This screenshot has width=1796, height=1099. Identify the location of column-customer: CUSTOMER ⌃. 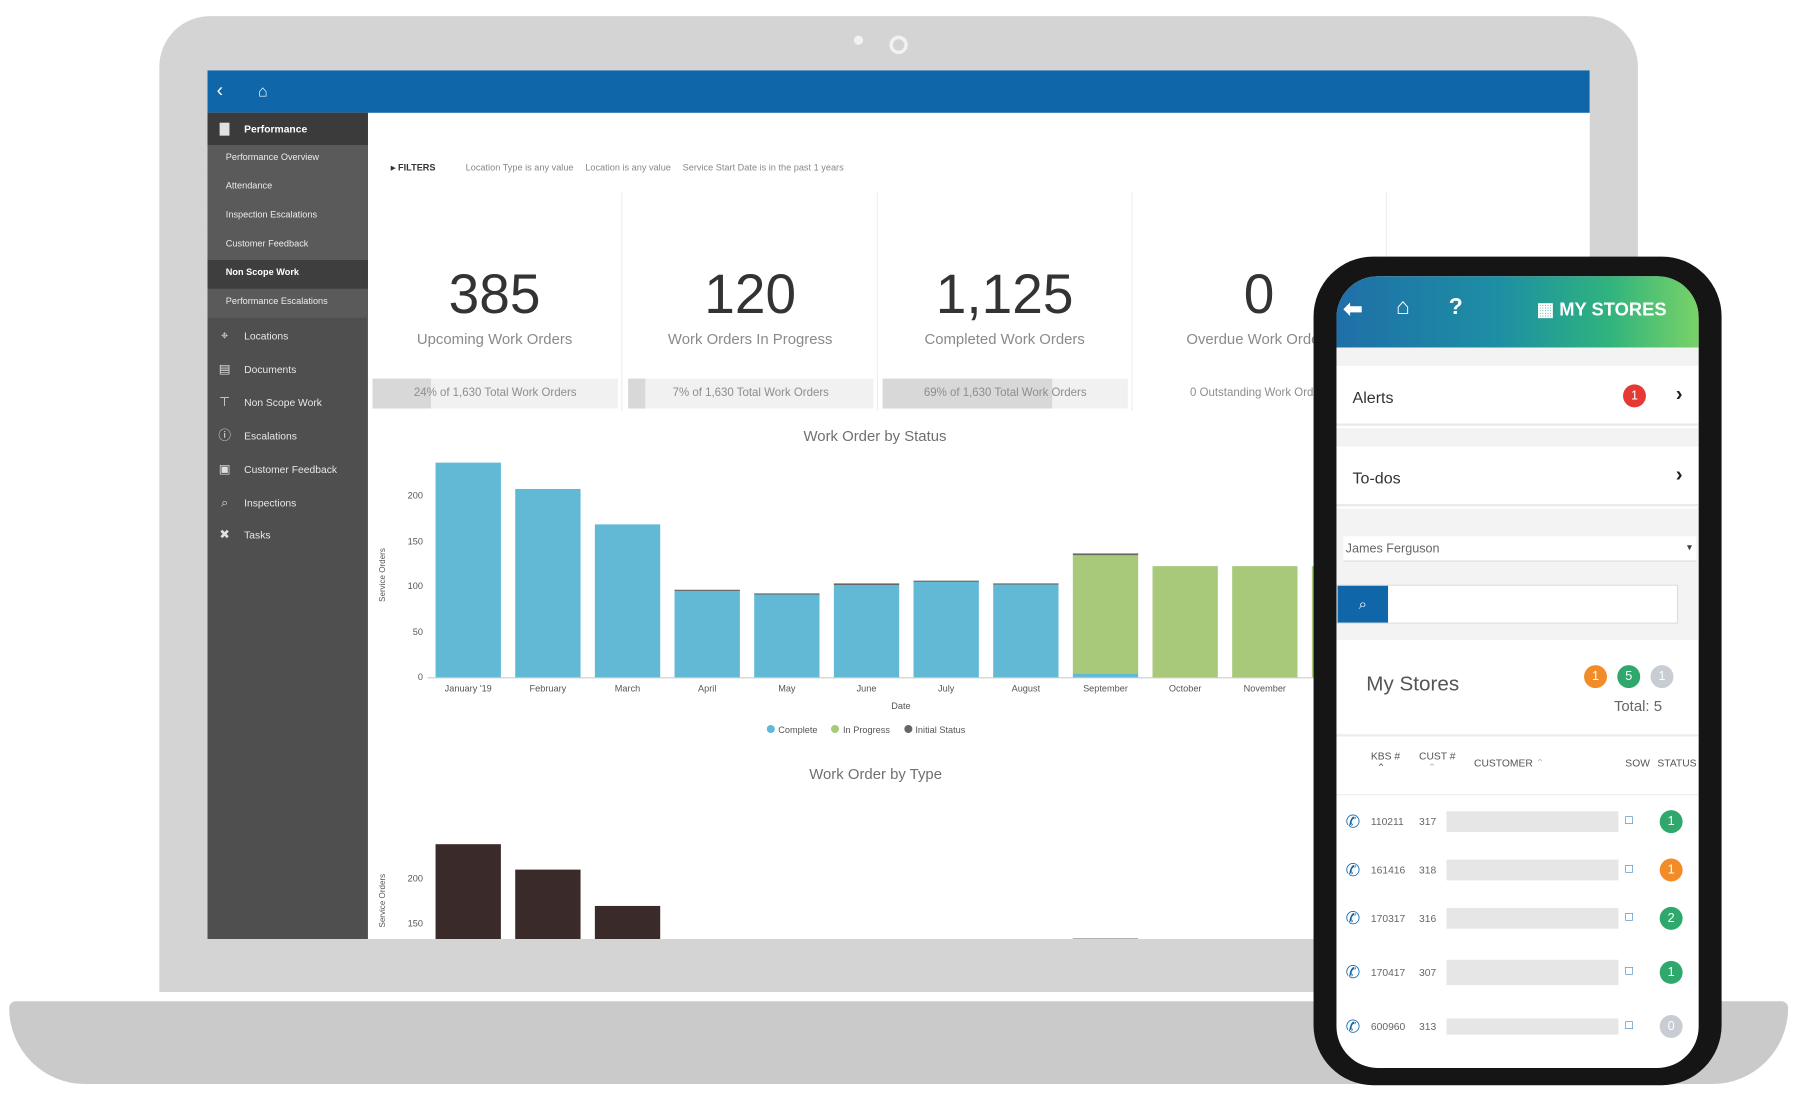
(1509, 763).